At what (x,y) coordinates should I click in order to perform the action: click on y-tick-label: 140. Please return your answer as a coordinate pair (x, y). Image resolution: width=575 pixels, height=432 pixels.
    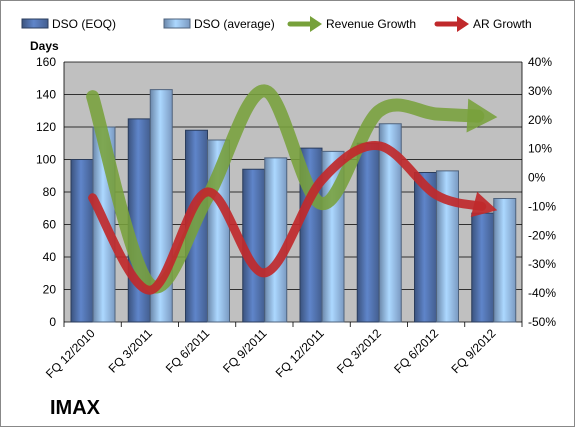
    Looking at the image, I should click on (46, 95).